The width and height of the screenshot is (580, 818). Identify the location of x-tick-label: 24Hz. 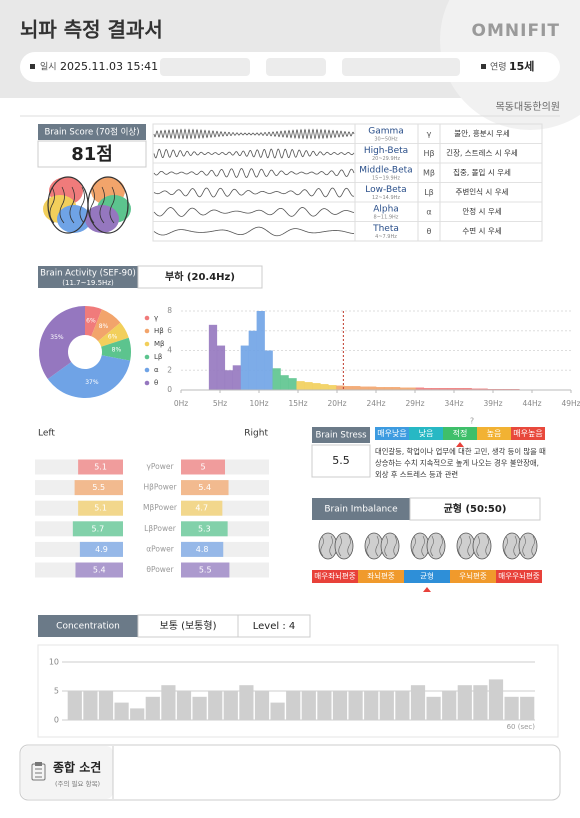
(375, 403).